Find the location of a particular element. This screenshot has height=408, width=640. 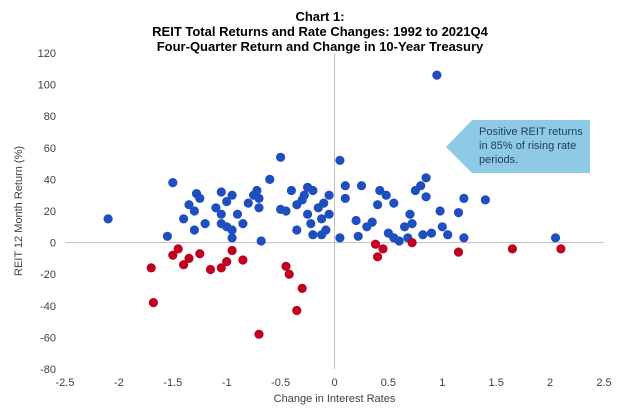

y-tick-label: 60 is located at coordinates (50, 149).